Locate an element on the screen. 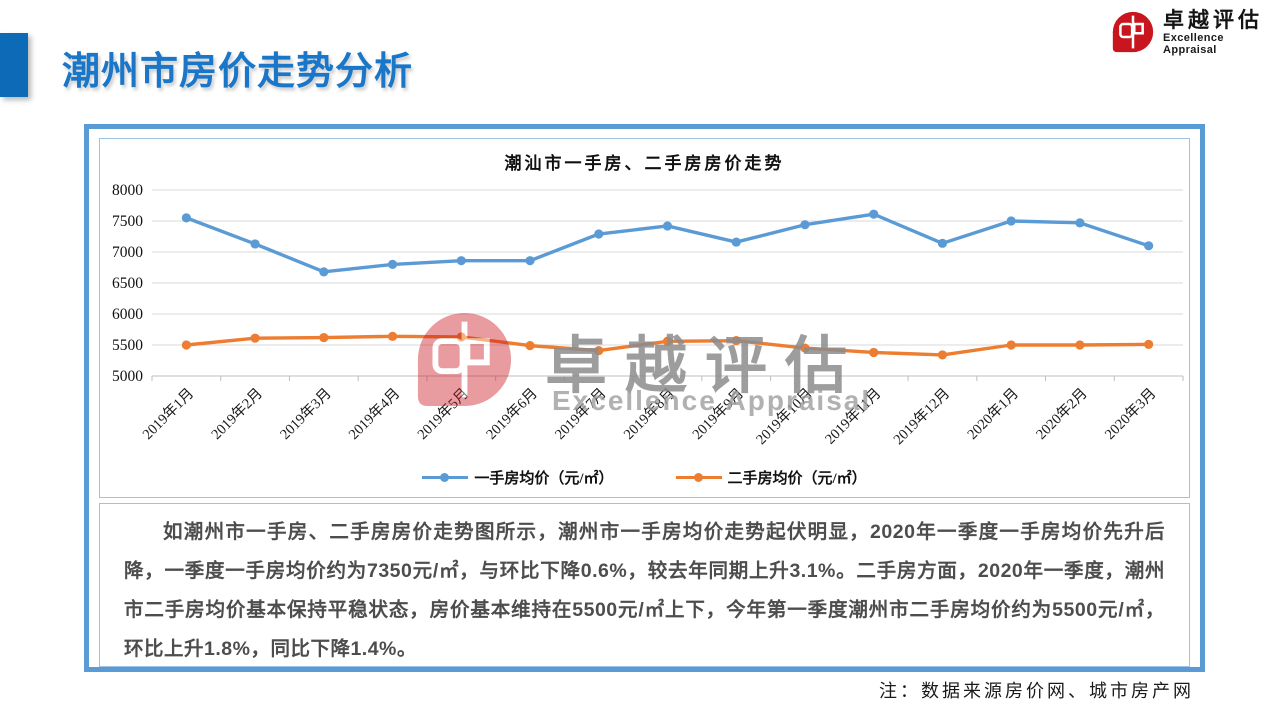 The image size is (1280, 720). svg-text: 2019年3月 is located at coordinates (306, 414).